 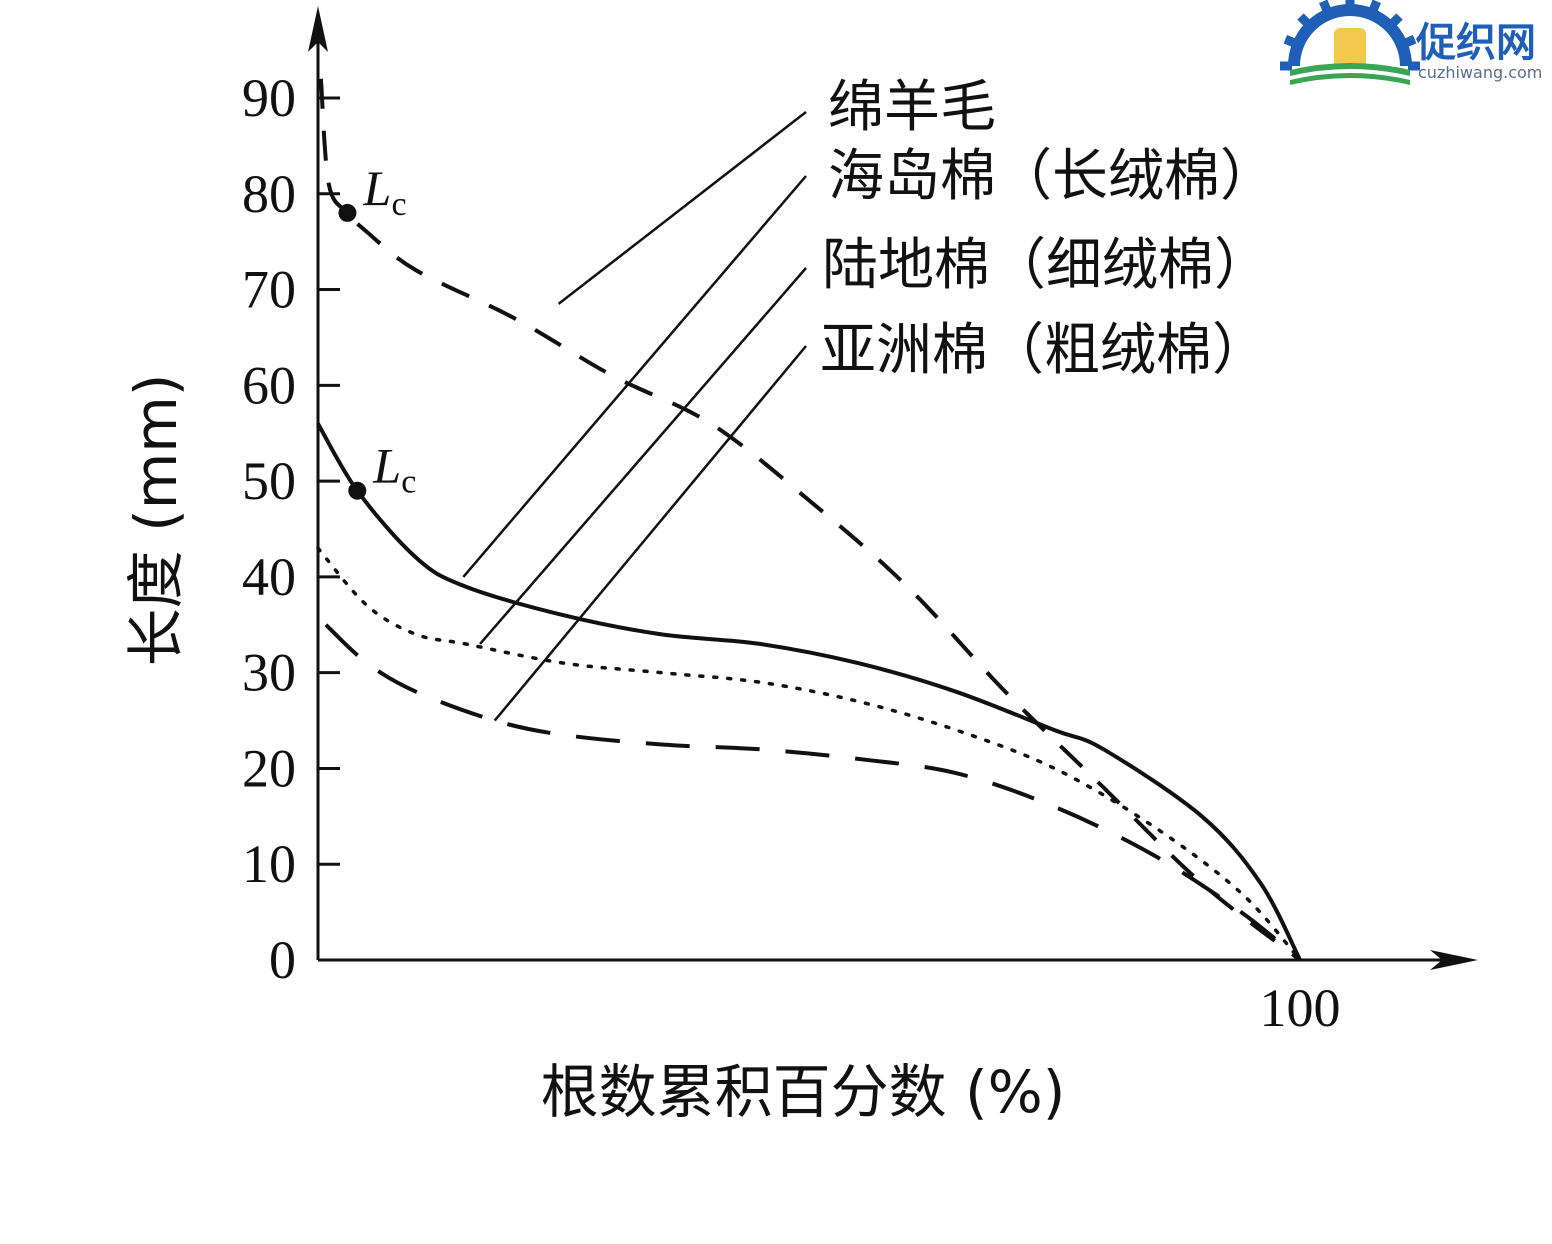 I want to click on y-tick-label: 20, so click(x=269, y=768).